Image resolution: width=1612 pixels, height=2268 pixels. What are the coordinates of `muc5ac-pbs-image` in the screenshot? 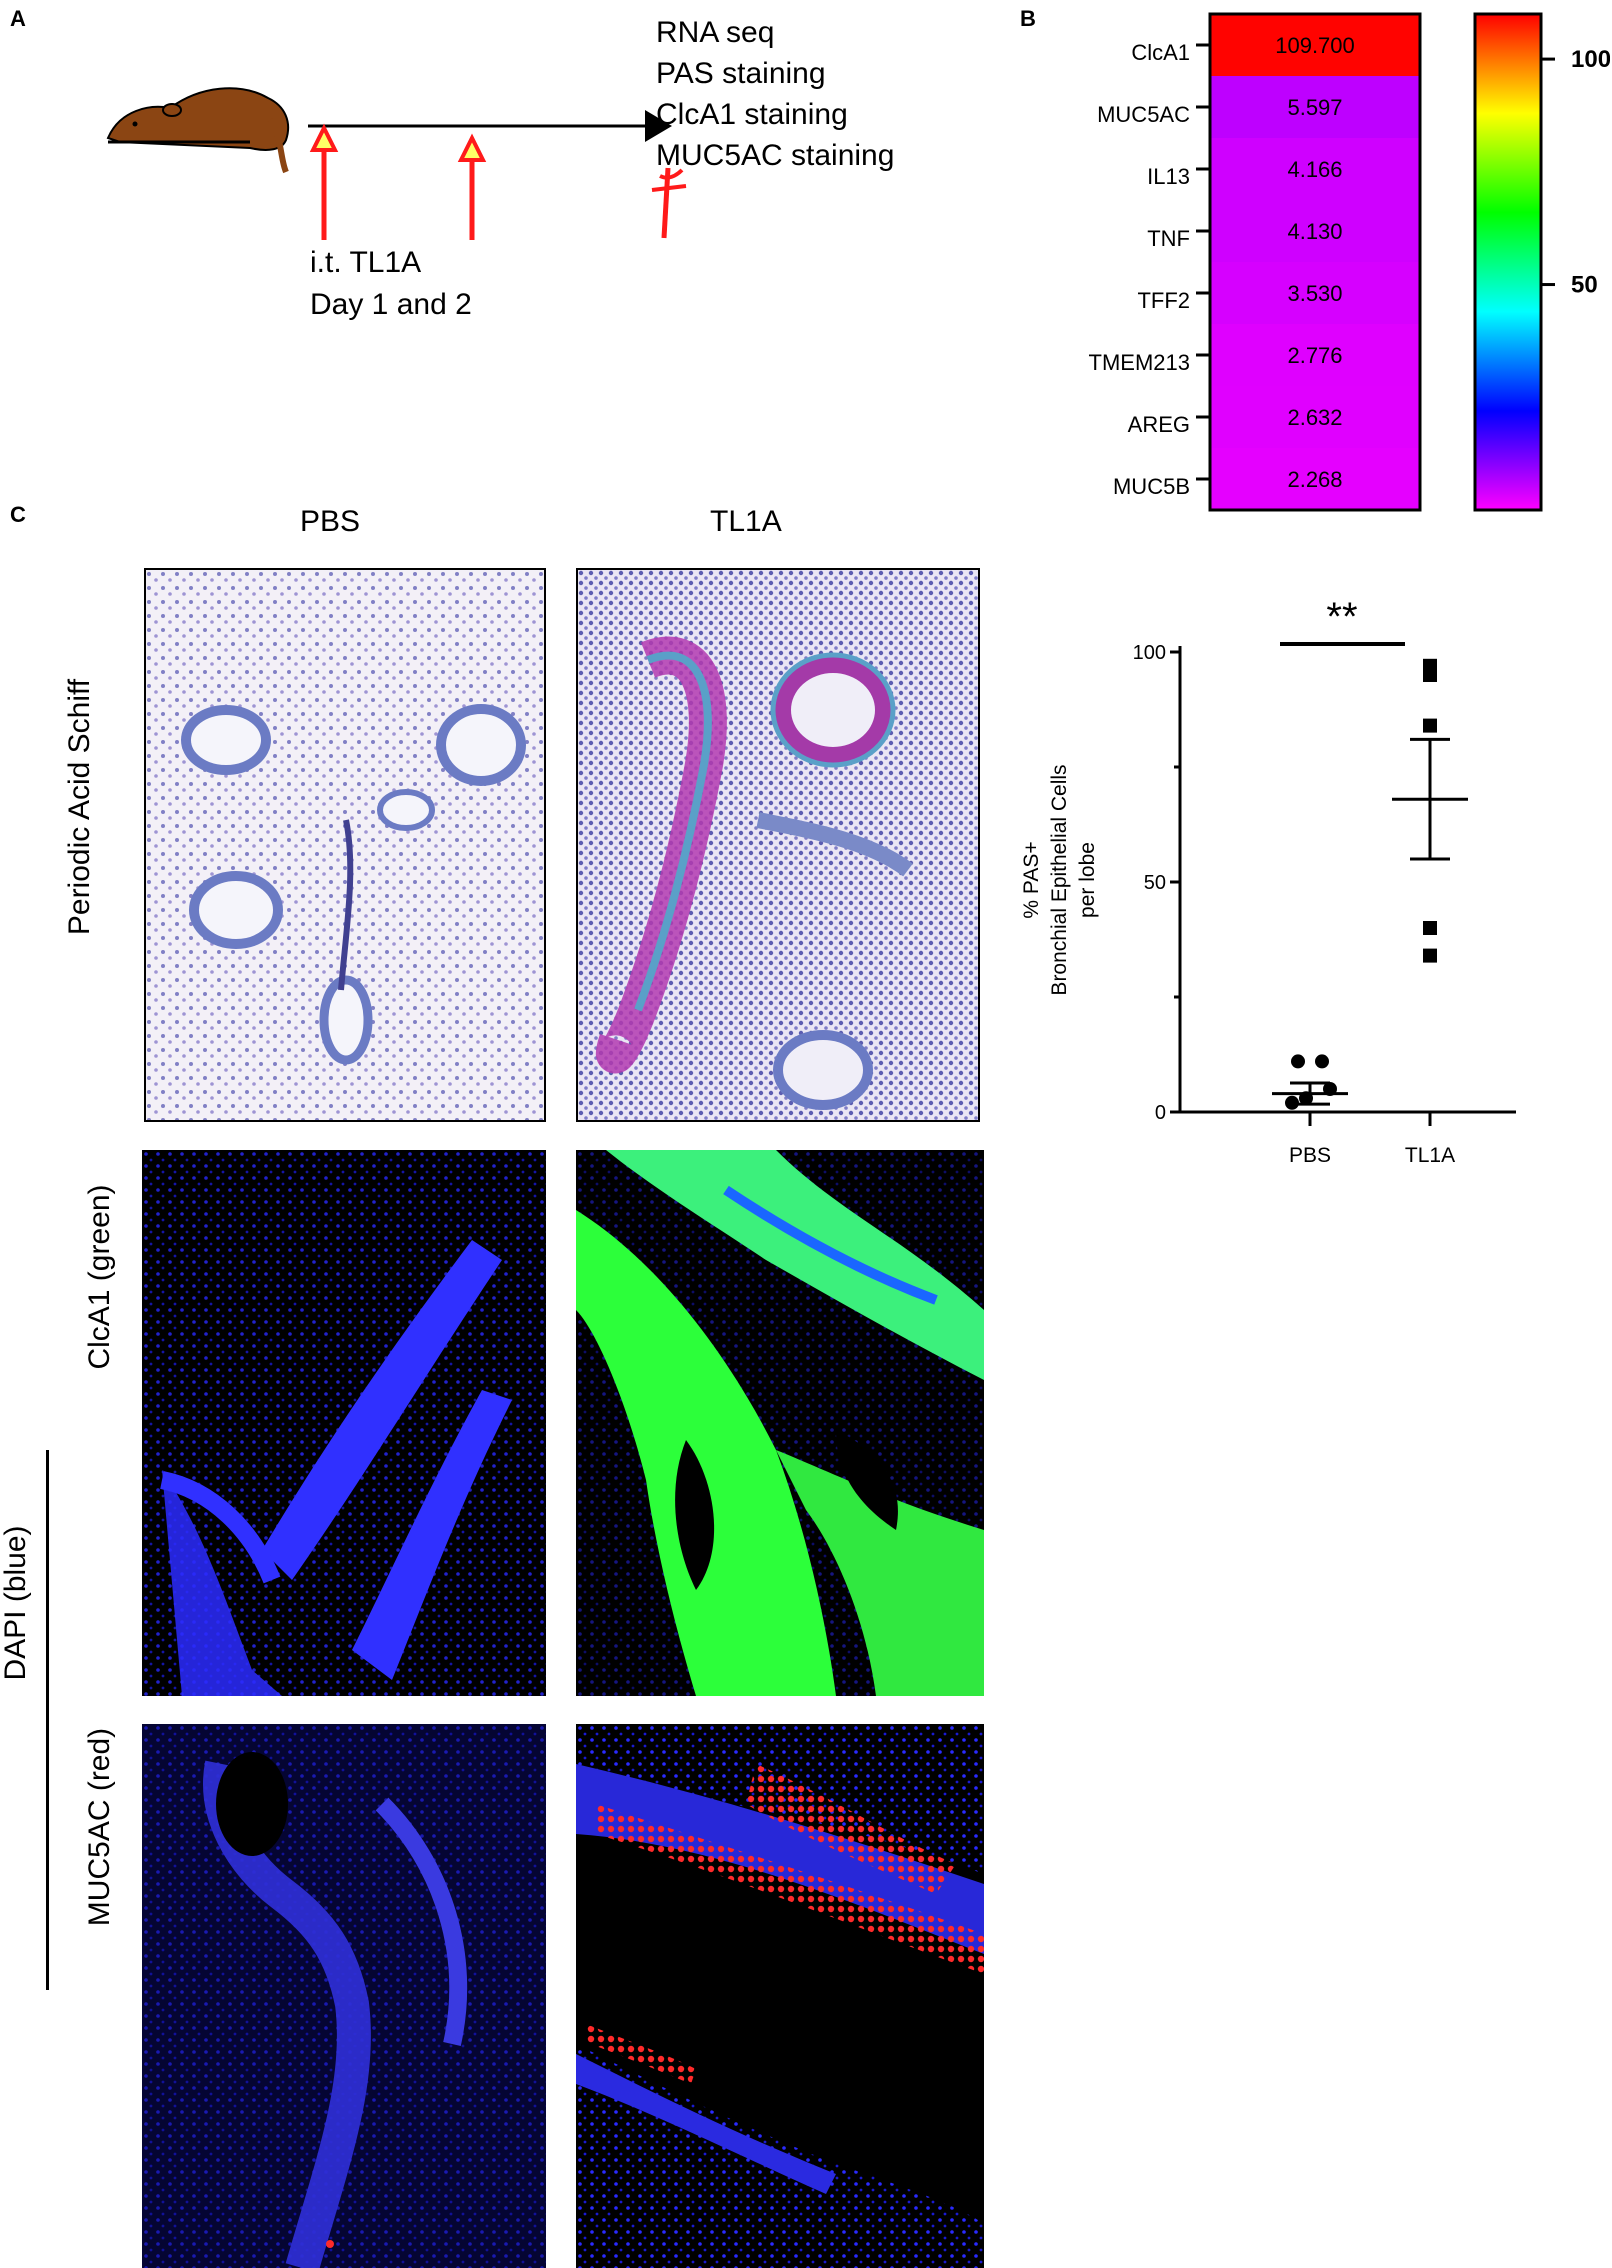 It's located at (344, 1996).